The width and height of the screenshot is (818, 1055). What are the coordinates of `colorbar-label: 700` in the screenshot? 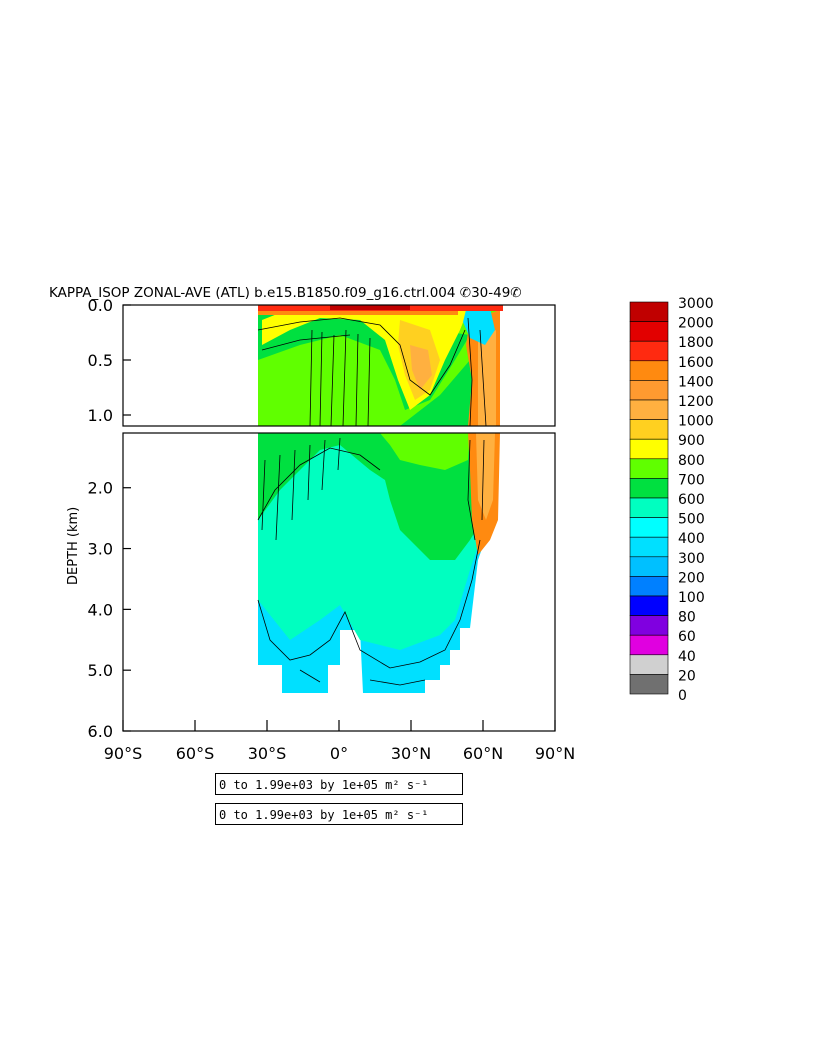 It's located at (691, 480).